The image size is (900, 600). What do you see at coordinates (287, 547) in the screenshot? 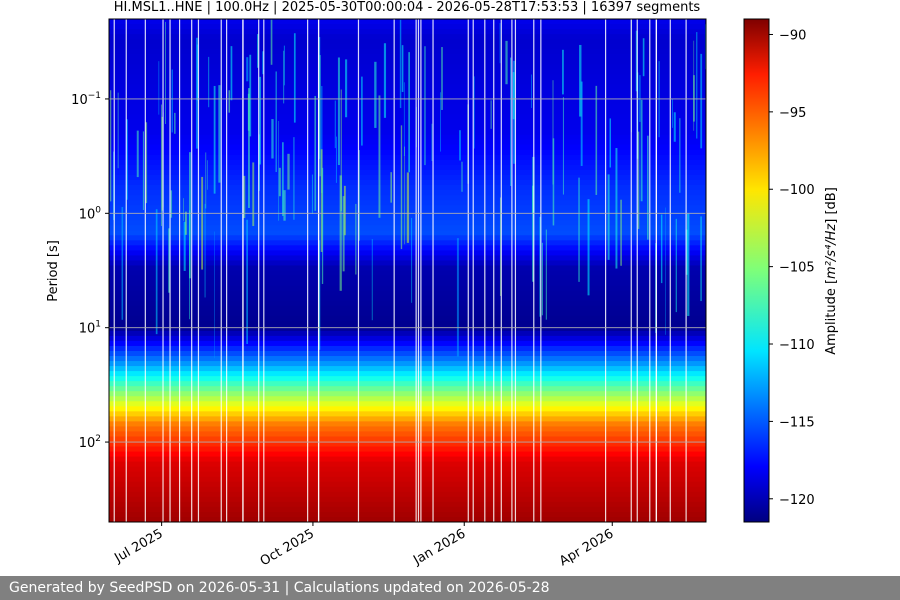
I see `x-tick-label: Oct 2025` at bounding box center [287, 547].